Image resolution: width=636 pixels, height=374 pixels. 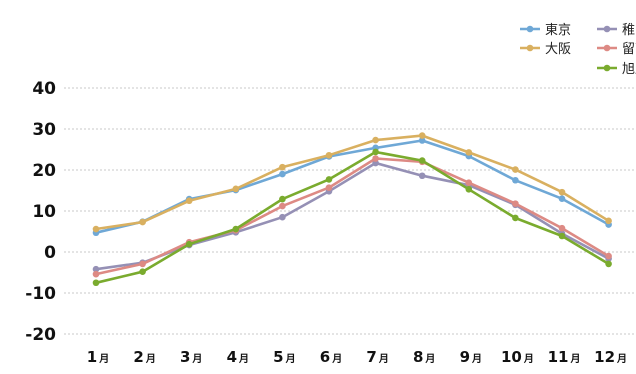 What do you see at coordinates (142, 271) in the screenshot?
I see `data-point-旭川-2` at bounding box center [142, 271].